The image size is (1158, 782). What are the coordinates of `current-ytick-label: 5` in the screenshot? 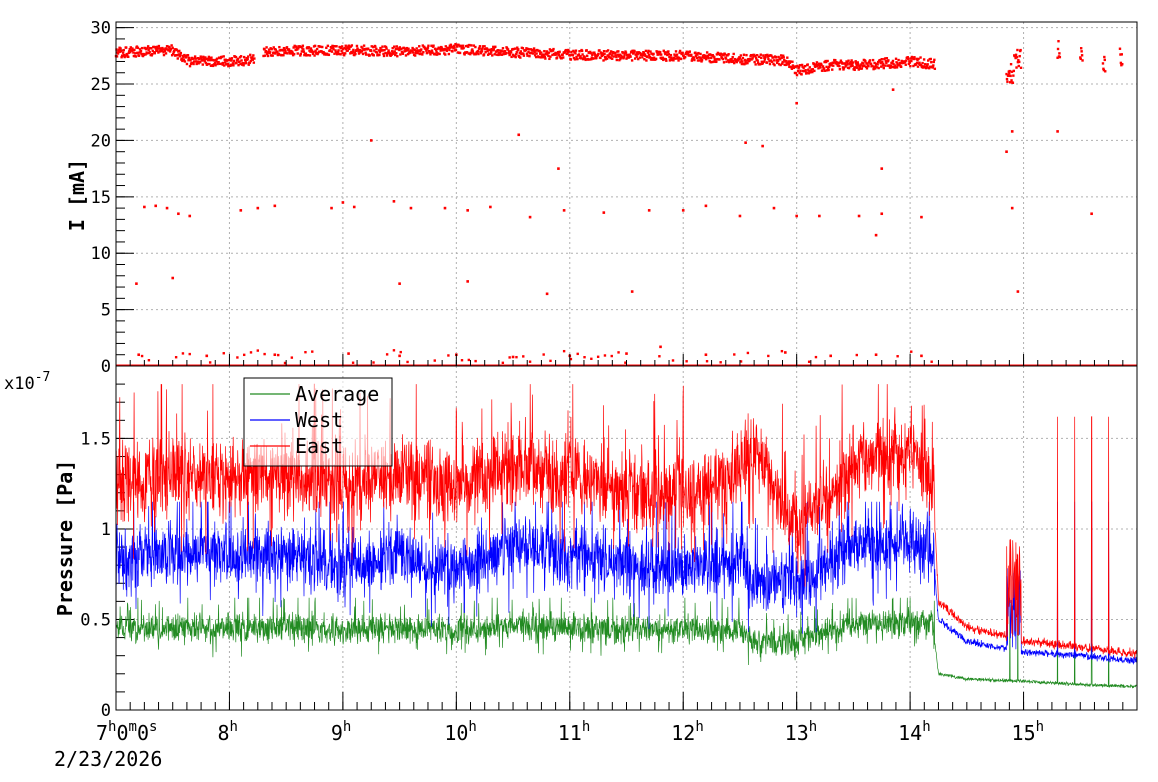 It's located at (106, 311).